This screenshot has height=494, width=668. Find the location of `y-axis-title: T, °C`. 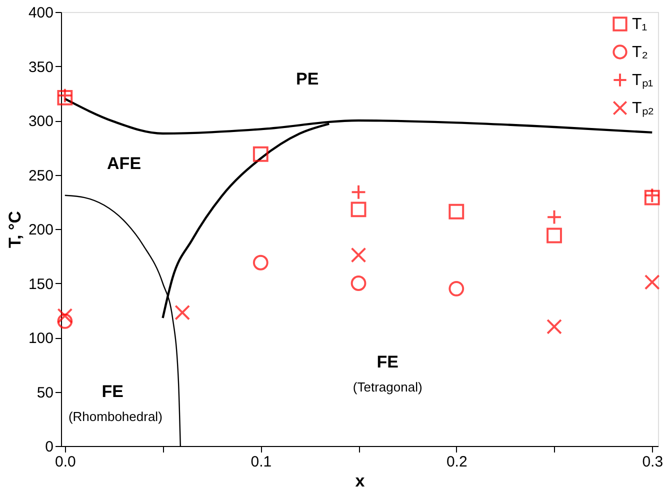

y-axis-title: T, °C is located at coordinates (14, 229).